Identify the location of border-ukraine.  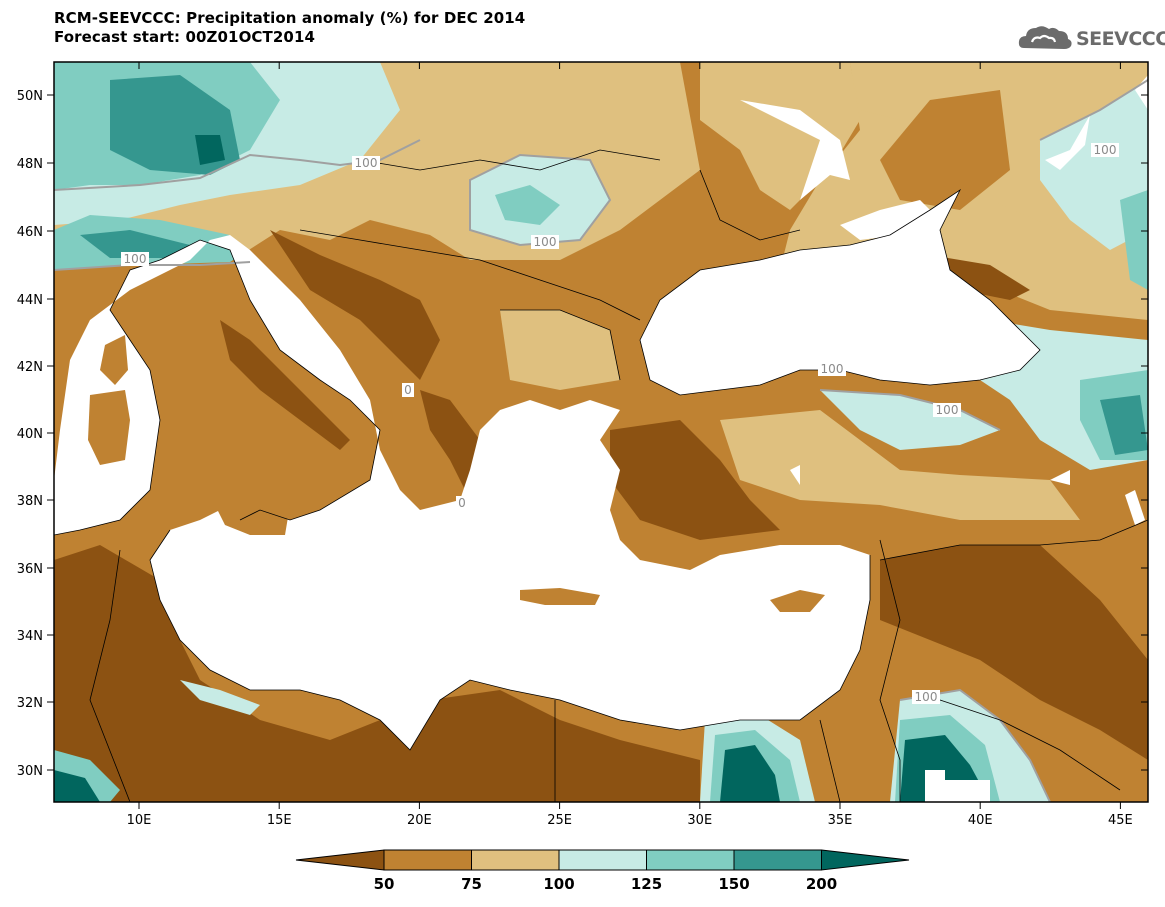
(750, 205).